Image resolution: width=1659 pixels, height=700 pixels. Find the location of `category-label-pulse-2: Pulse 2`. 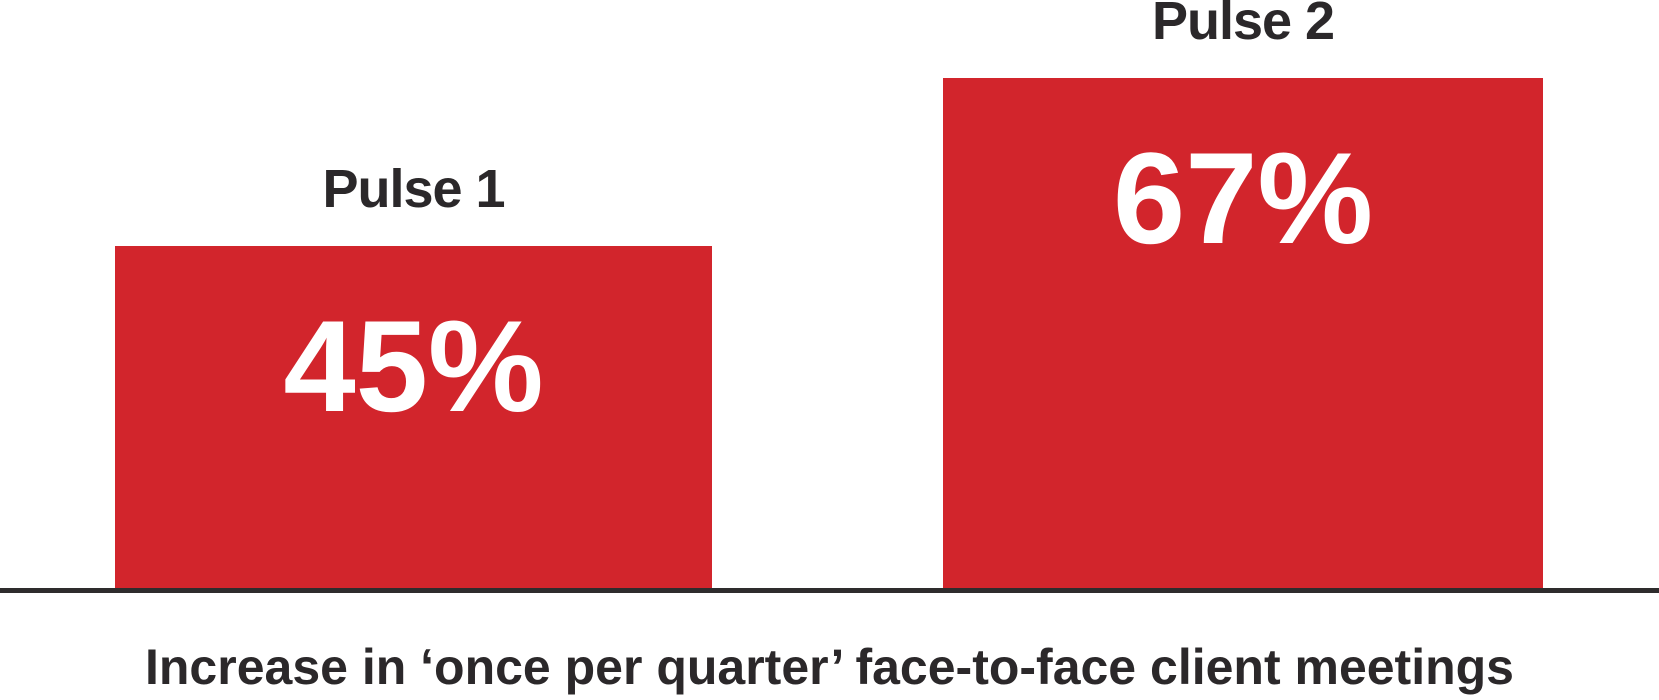

category-label-pulse-2: Pulse 2 is located at coordinates (1243, 25).